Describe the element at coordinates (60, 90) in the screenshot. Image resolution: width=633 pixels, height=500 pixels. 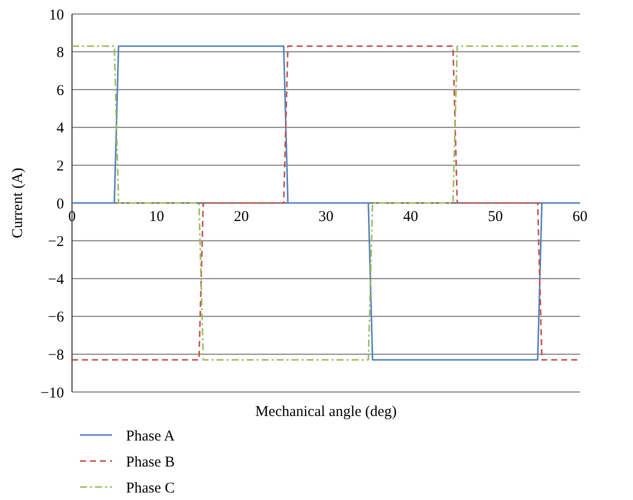
I see `y-tick-label: 6` at that location.